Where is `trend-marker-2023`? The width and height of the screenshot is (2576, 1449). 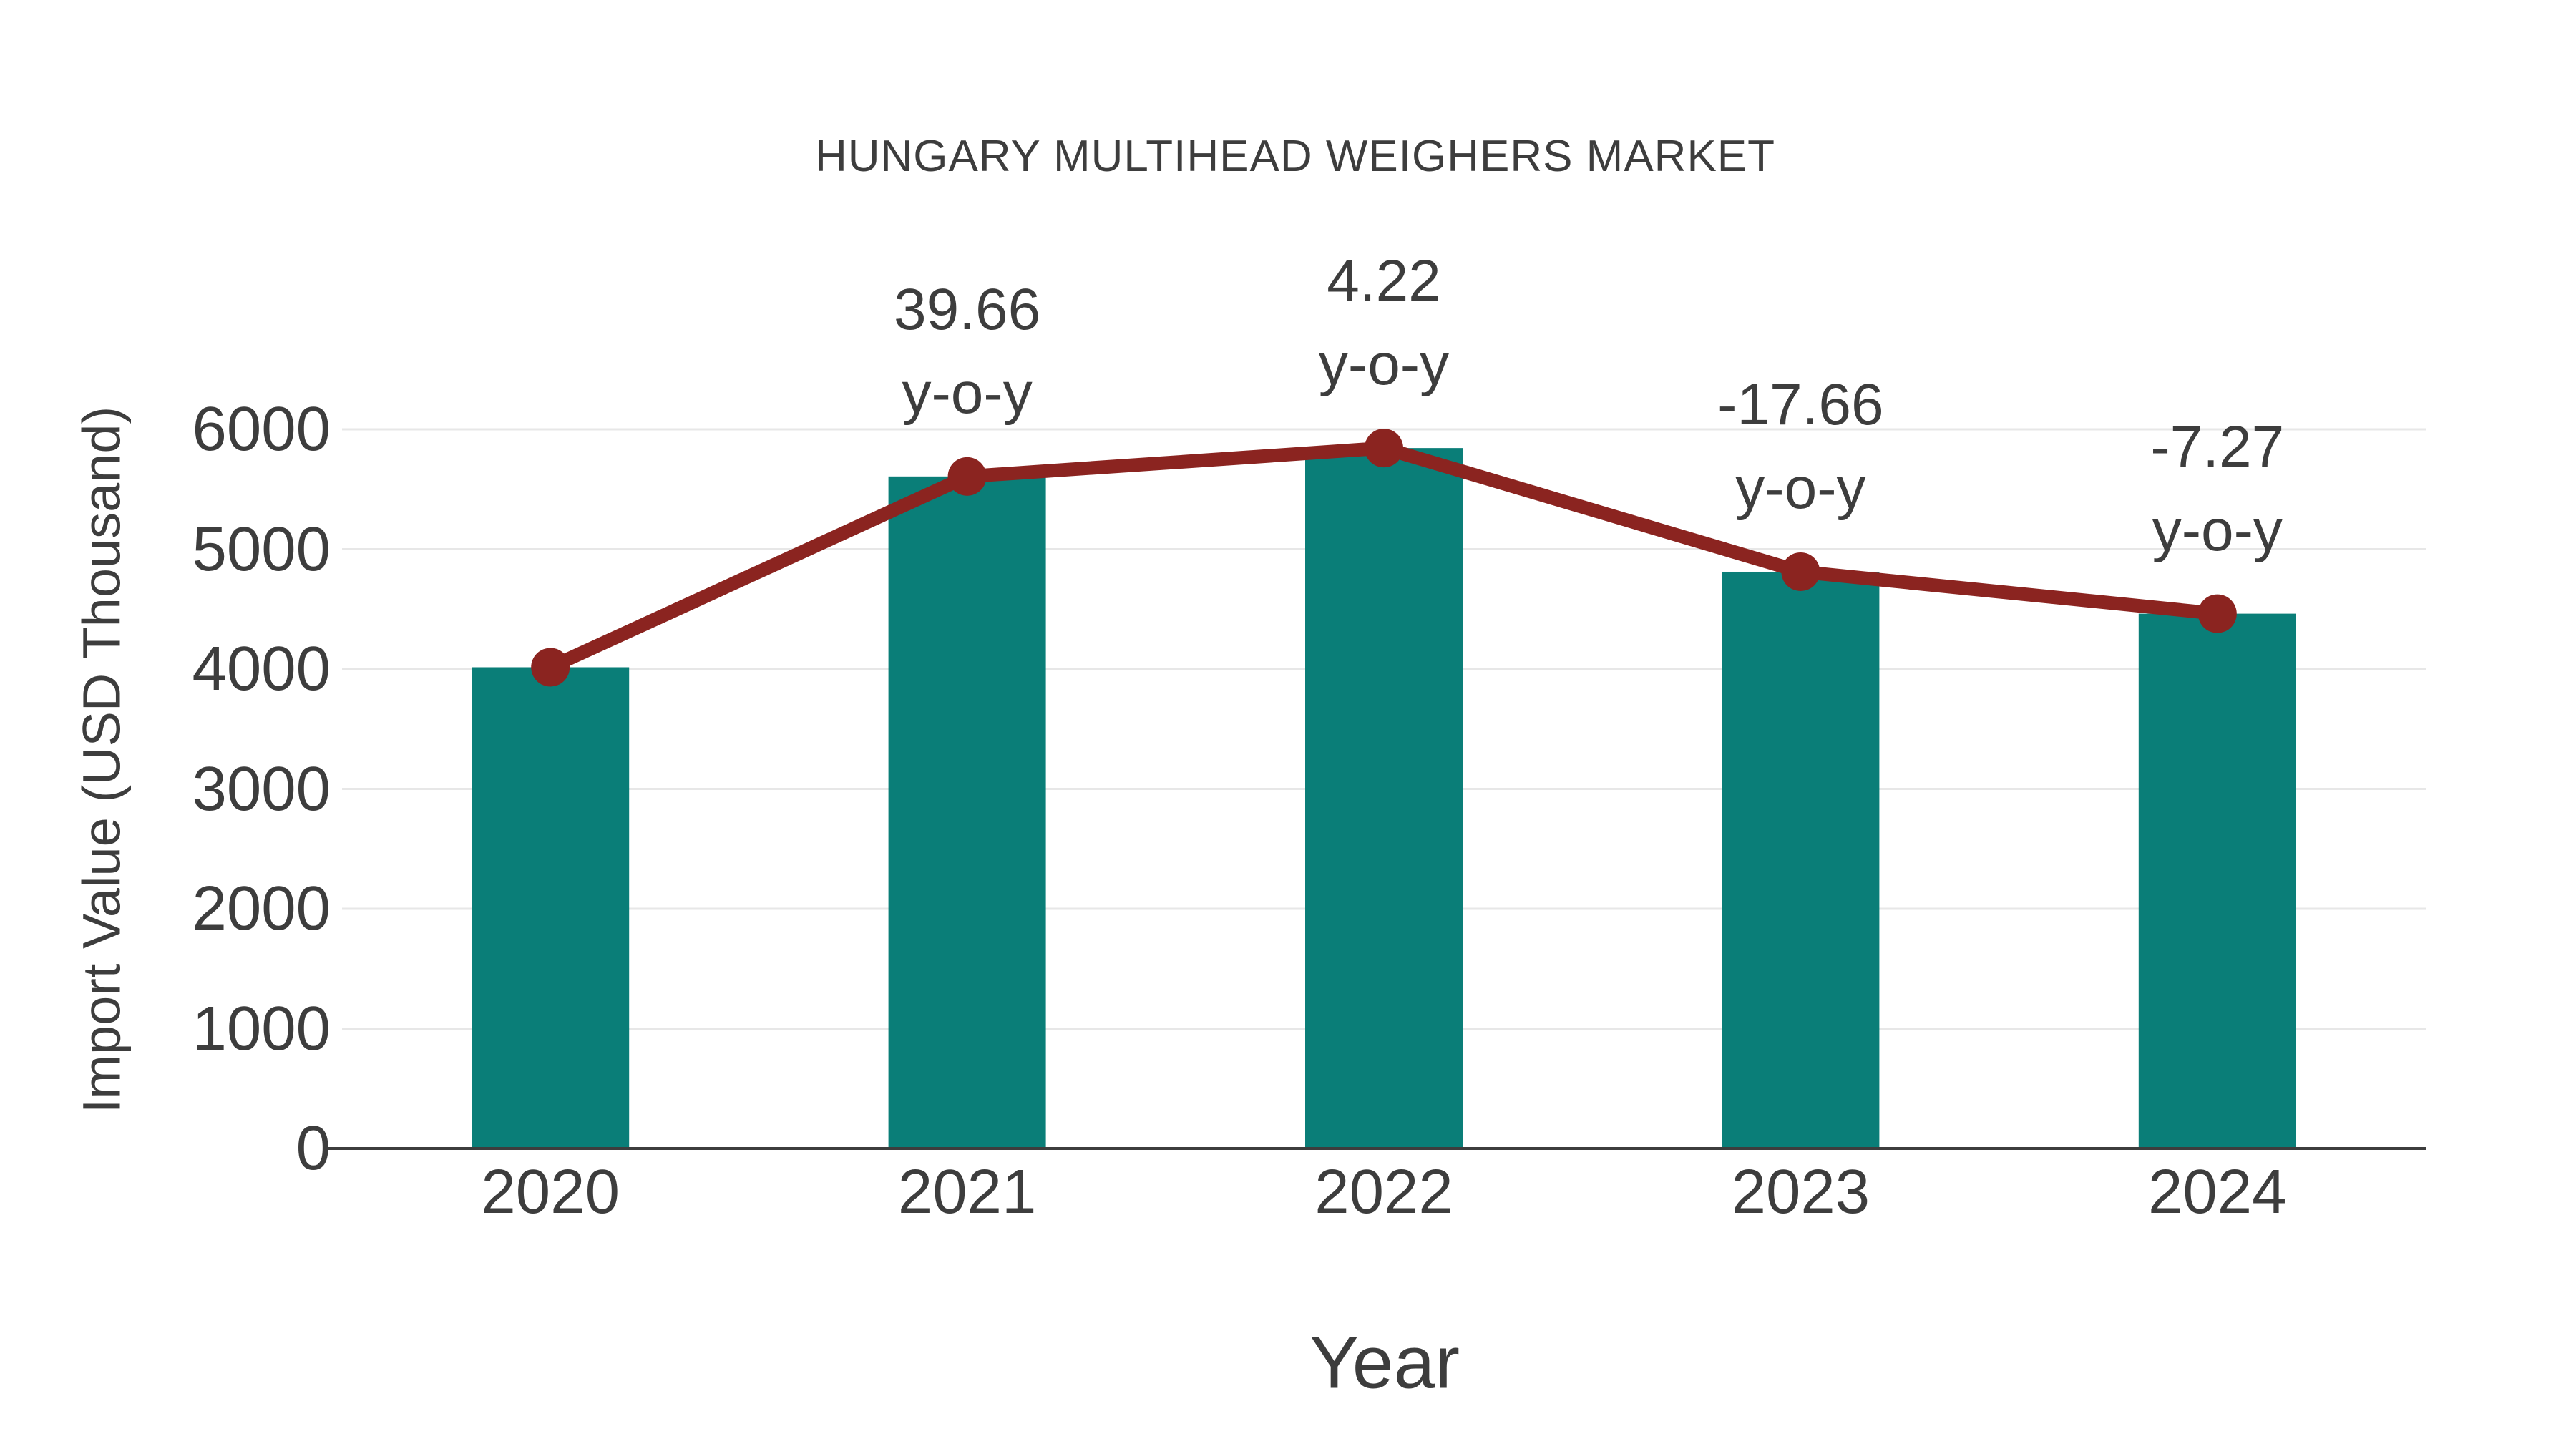
trend-marker-2023 is located at coordinates (1800, 571).